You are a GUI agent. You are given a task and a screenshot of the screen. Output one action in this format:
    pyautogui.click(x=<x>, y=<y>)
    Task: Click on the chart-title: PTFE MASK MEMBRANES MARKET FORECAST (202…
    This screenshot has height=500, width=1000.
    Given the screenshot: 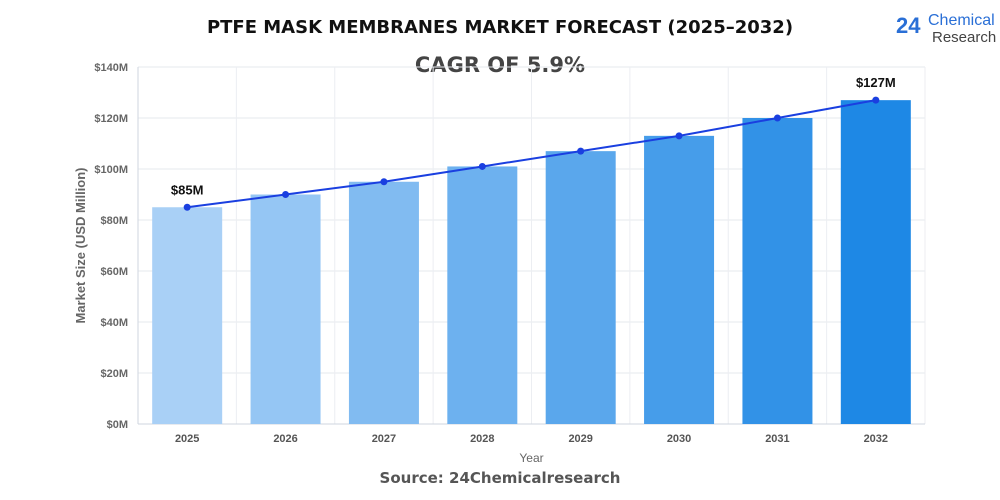 What is the action you would take?
    pyautogui.click(x=500, y=27)
    